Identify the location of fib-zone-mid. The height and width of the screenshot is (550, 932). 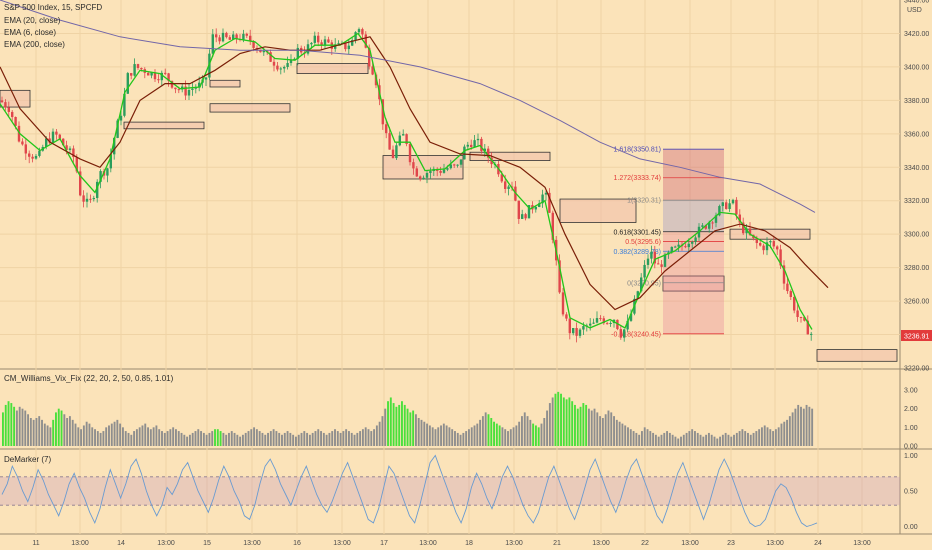
(693, 216).